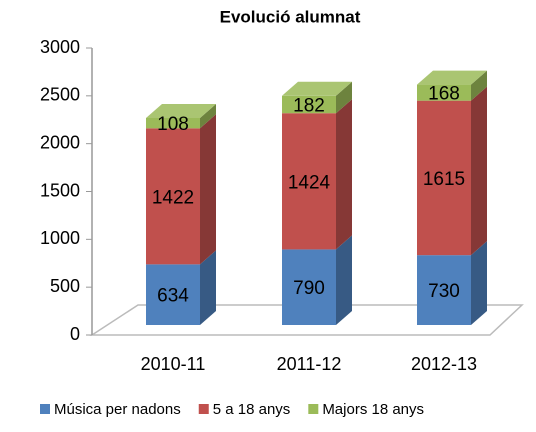  I want to click on y-tick-label: 1000, so click(60, 238).